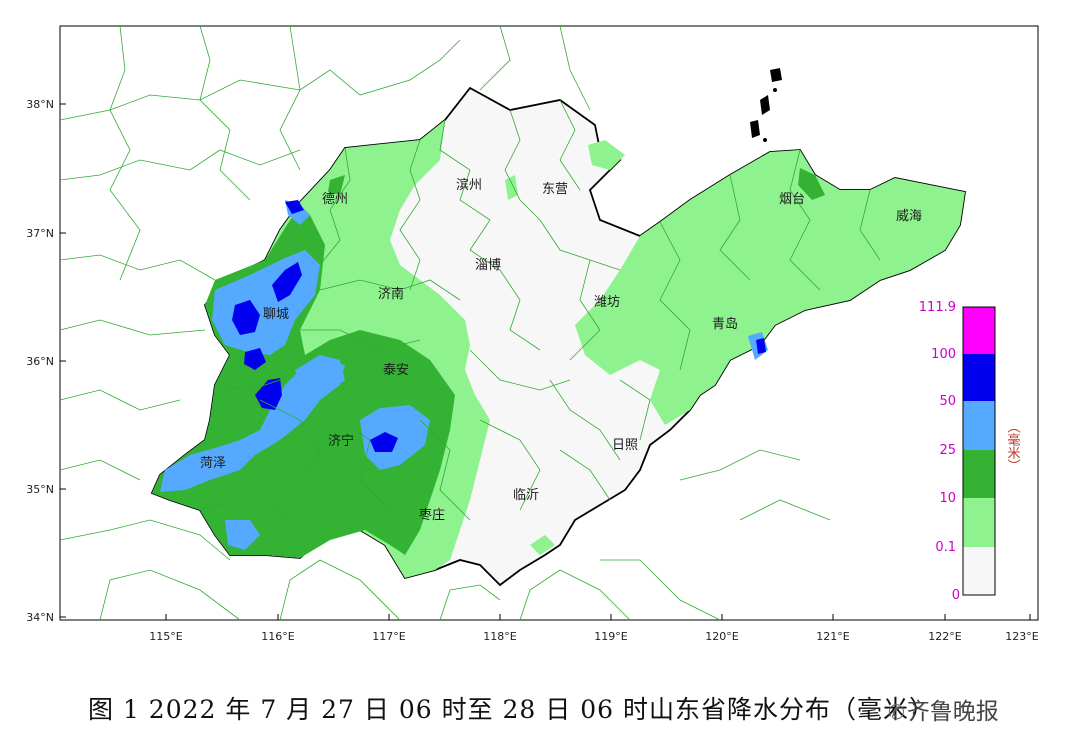 The width and height of the screenshot is (1080, 756). Describe the element at coordinates (947, 498) in the screenshot. I see `legend-label: 10` at that location.